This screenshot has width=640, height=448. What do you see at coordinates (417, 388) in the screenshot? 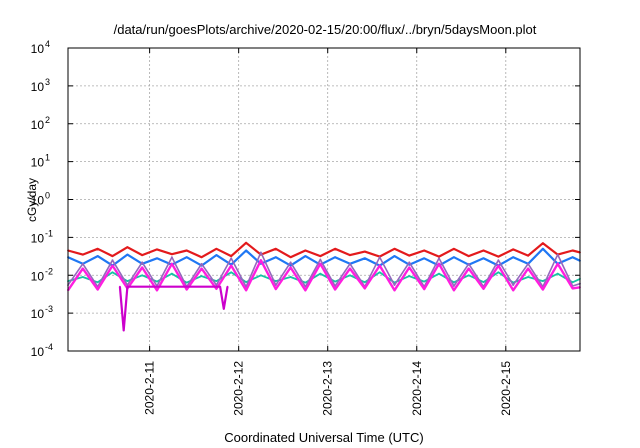
I see `x-tick-label: 2020-2-14` at bounding box center [417, 388].